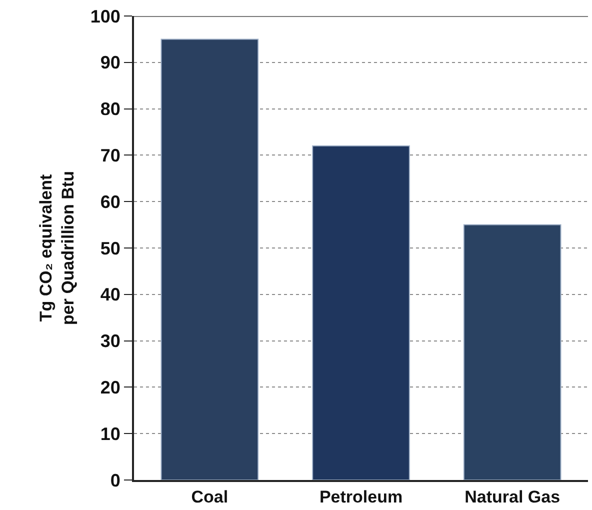  I want to click on y-tick-label: 100, so click(105, 16).